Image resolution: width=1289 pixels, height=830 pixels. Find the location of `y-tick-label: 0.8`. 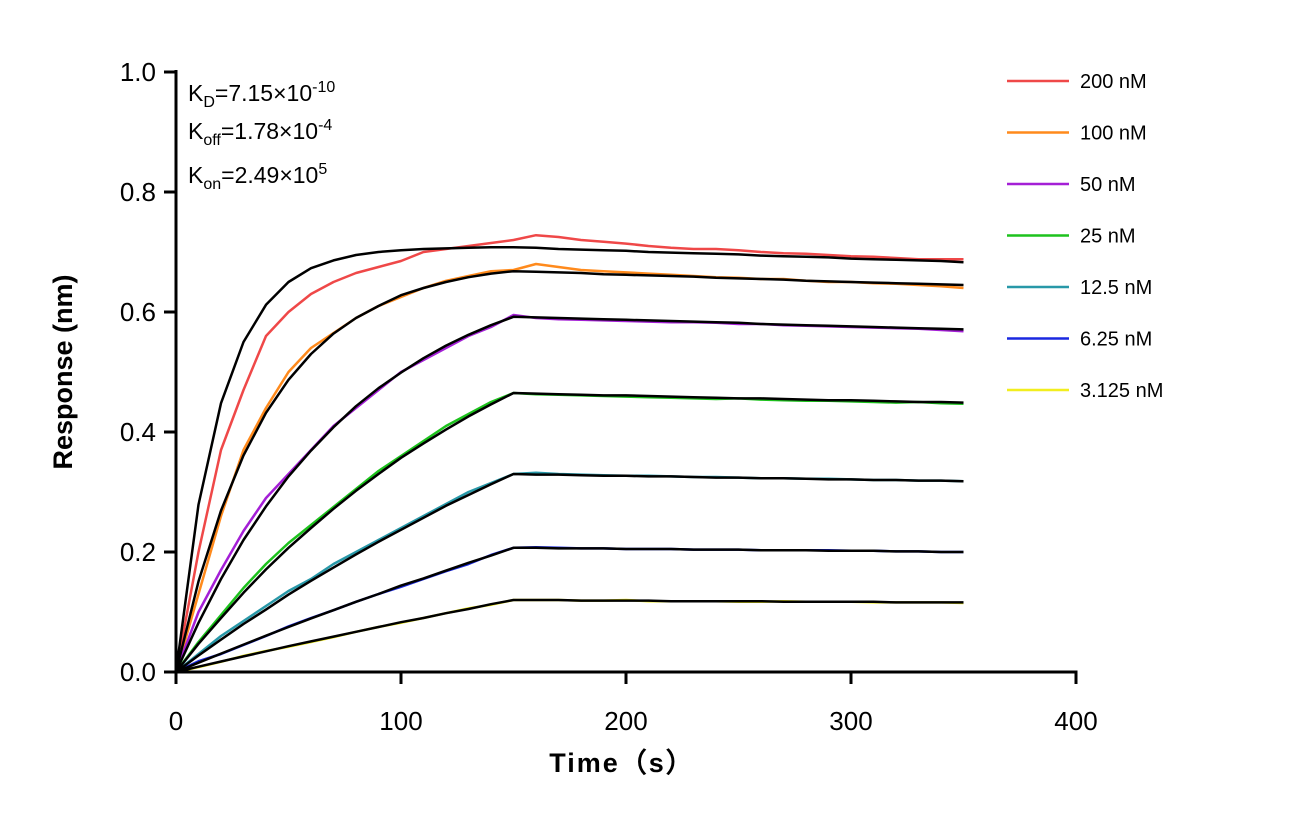

y-tick-label: 0.8 is located at coordinates (138, 192).